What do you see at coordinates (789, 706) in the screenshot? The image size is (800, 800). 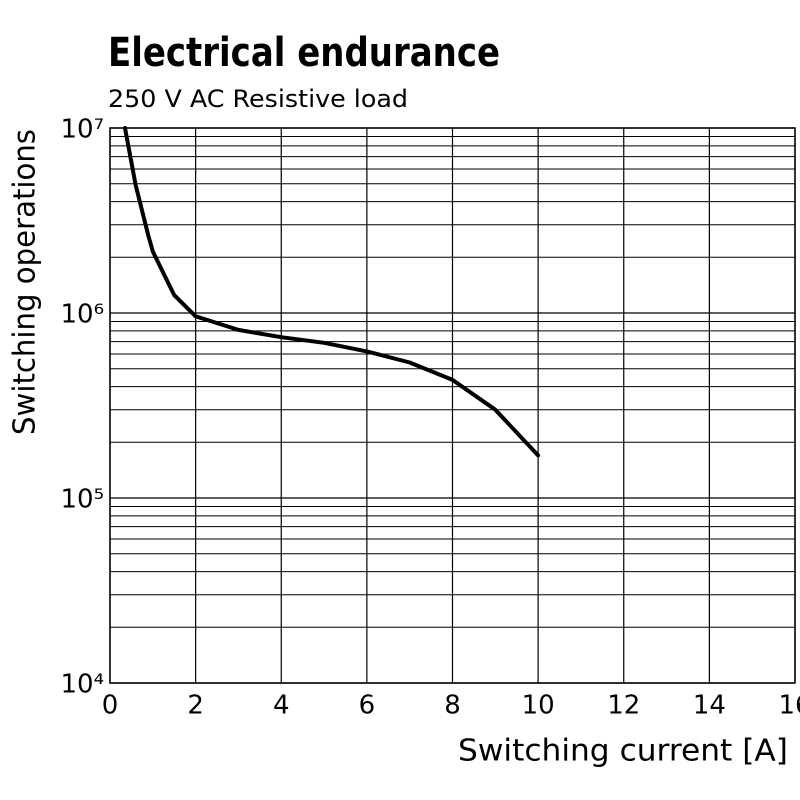 I see `x-tick-label: 16` at bounding box center [789, 706].